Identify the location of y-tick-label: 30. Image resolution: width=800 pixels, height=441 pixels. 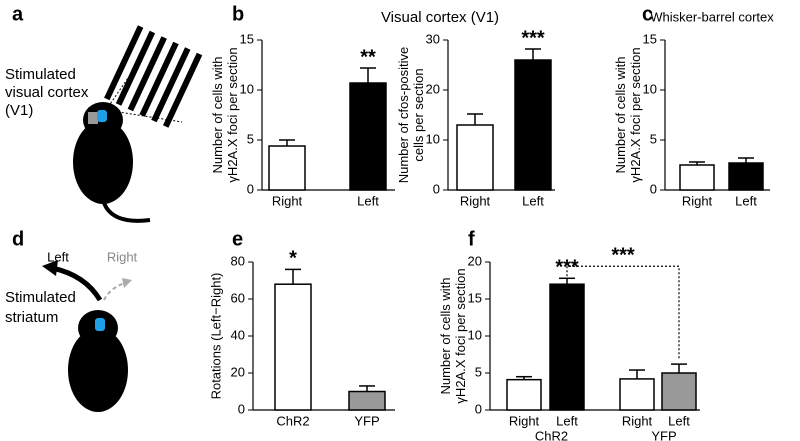
(433, 38).